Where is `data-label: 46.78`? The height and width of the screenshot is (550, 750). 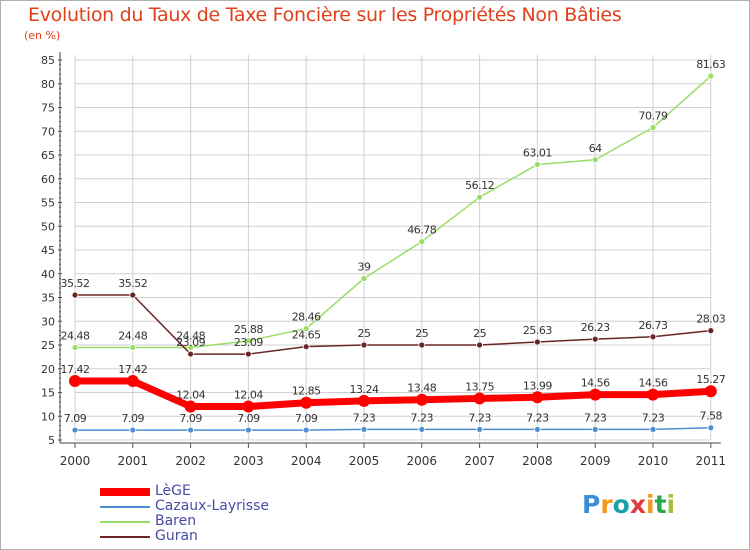
data-label: 46.78 is located at coordinates (421, 230).